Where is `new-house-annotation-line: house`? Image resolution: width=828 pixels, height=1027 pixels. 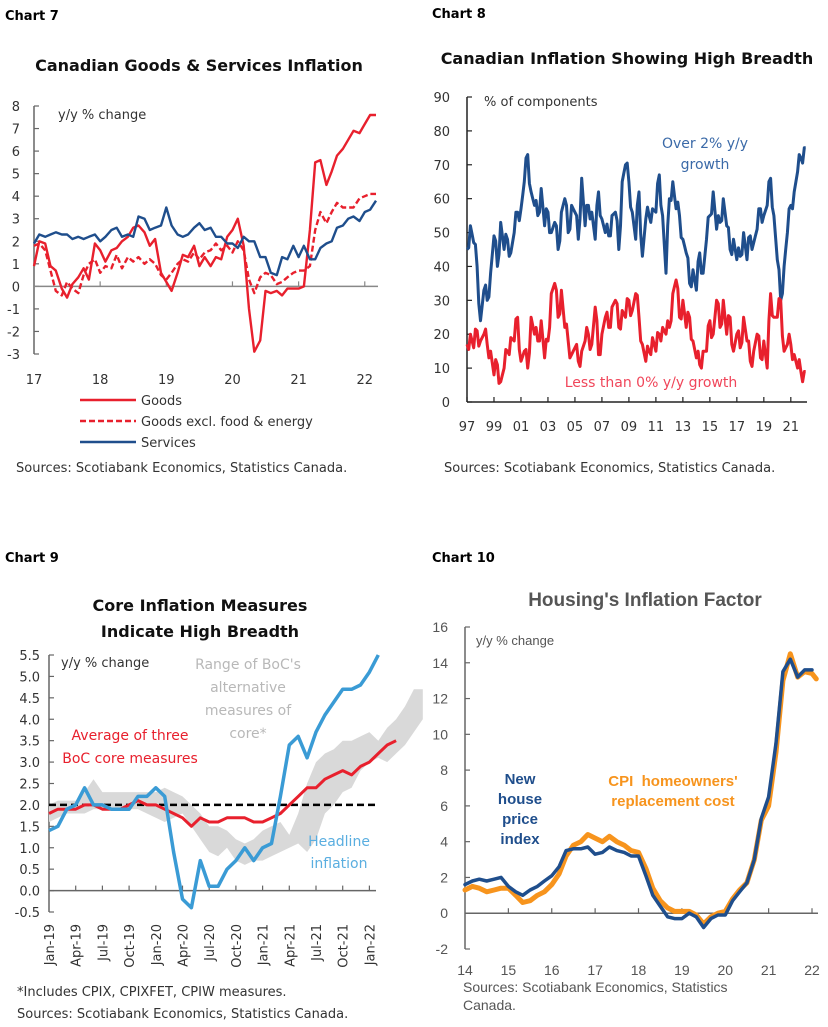 new-house-annotation-line: house is located at coordinates (520, 799).